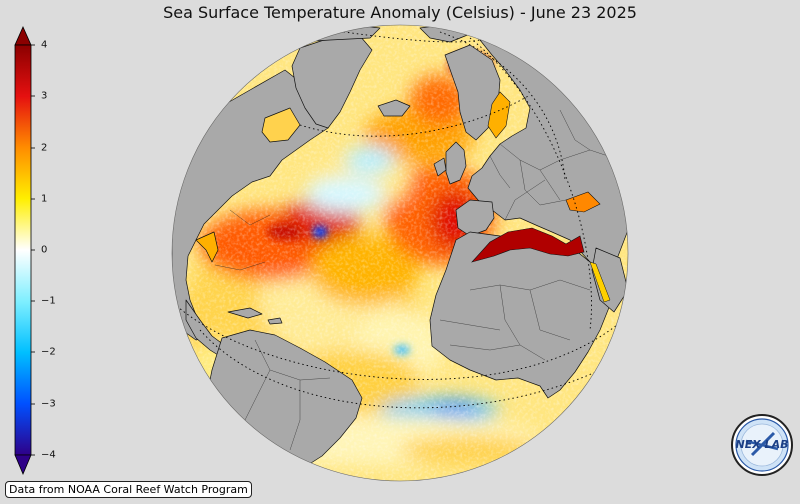  Describe the element at coordinates (128, 489) in the screenshot. I see `data-source-credit: Data from NOAA Coral Reef Watch Program` at that location.